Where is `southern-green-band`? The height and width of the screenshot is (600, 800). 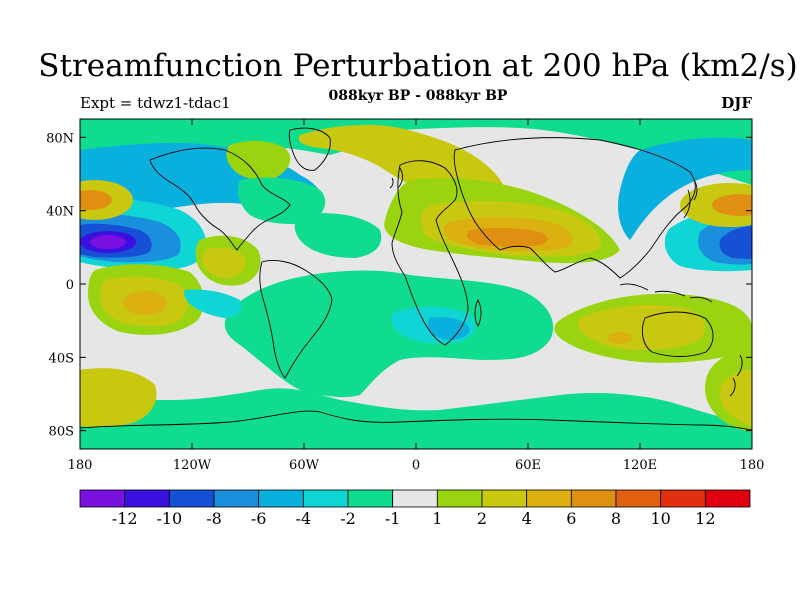
southern-green-band is located at coordinates (389, 334).